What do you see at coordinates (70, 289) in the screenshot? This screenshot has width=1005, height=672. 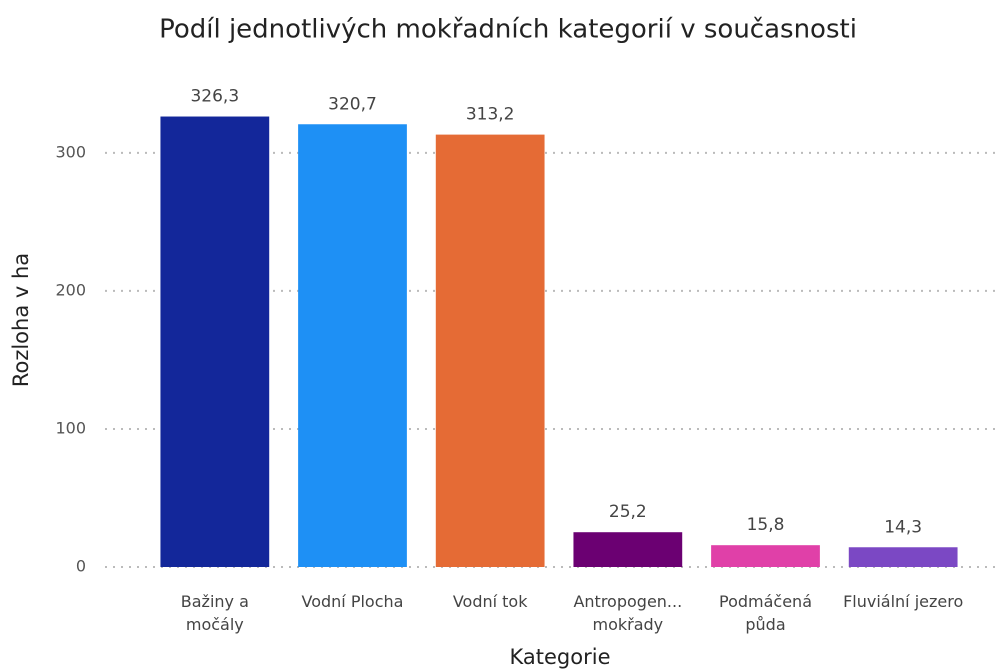 I see `y-tick-label: 200` at bounding box center [70, 289].